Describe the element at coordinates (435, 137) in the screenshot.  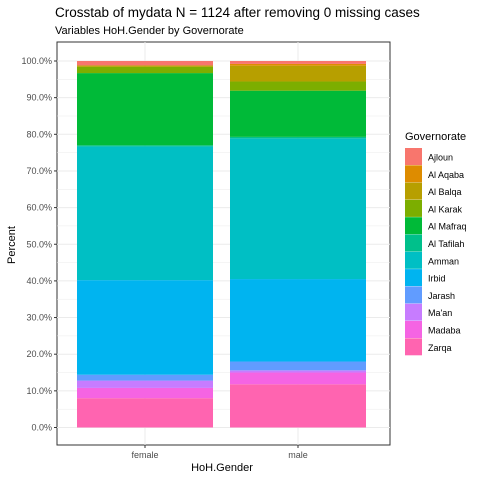
I see `legend-title: Governorate` at that location.